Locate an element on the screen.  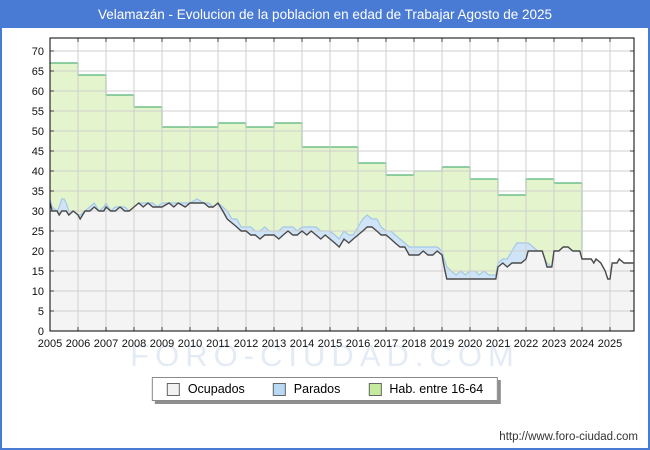
legend-item-ocupados: Ocupados is located at coordinates (205, 389).